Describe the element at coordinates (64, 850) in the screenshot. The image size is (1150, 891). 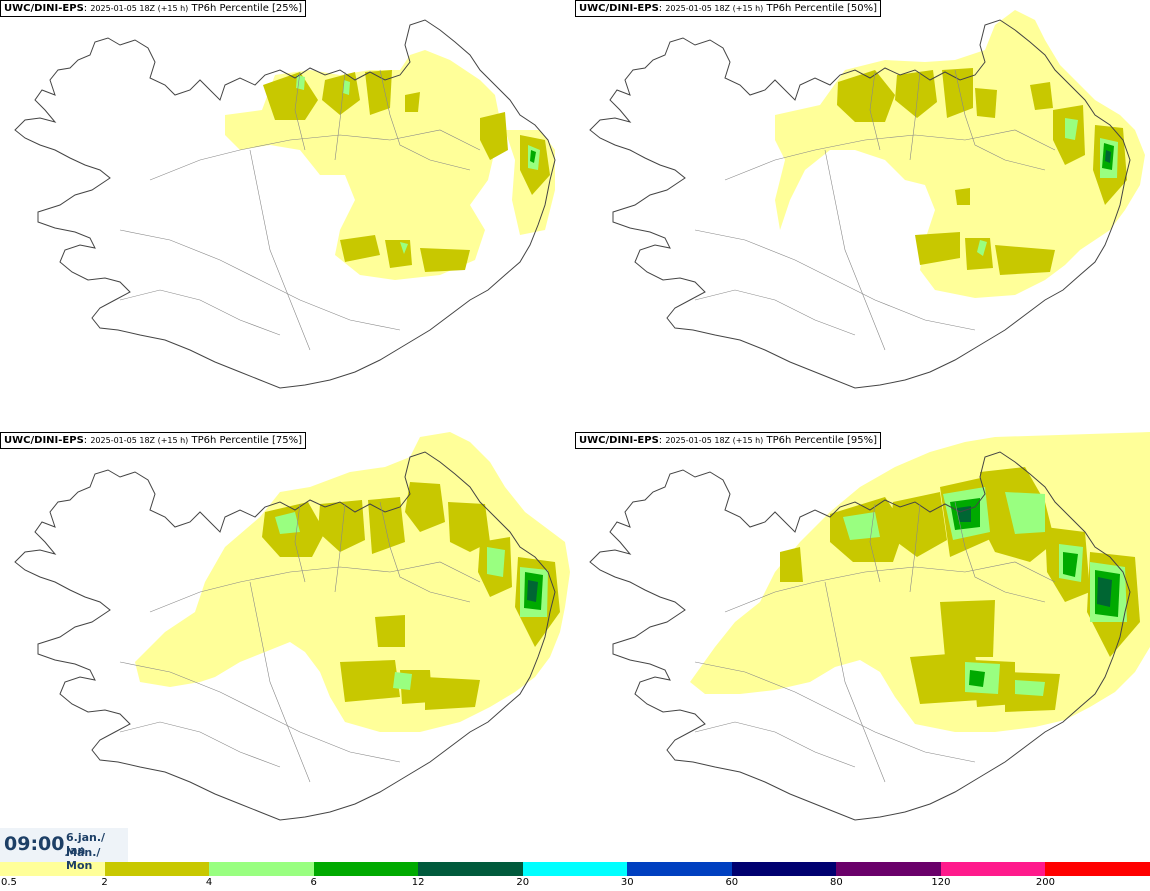
I see `valid-time-box: 09:00 6.jan./ Jan Mán./ Mon` at that location.